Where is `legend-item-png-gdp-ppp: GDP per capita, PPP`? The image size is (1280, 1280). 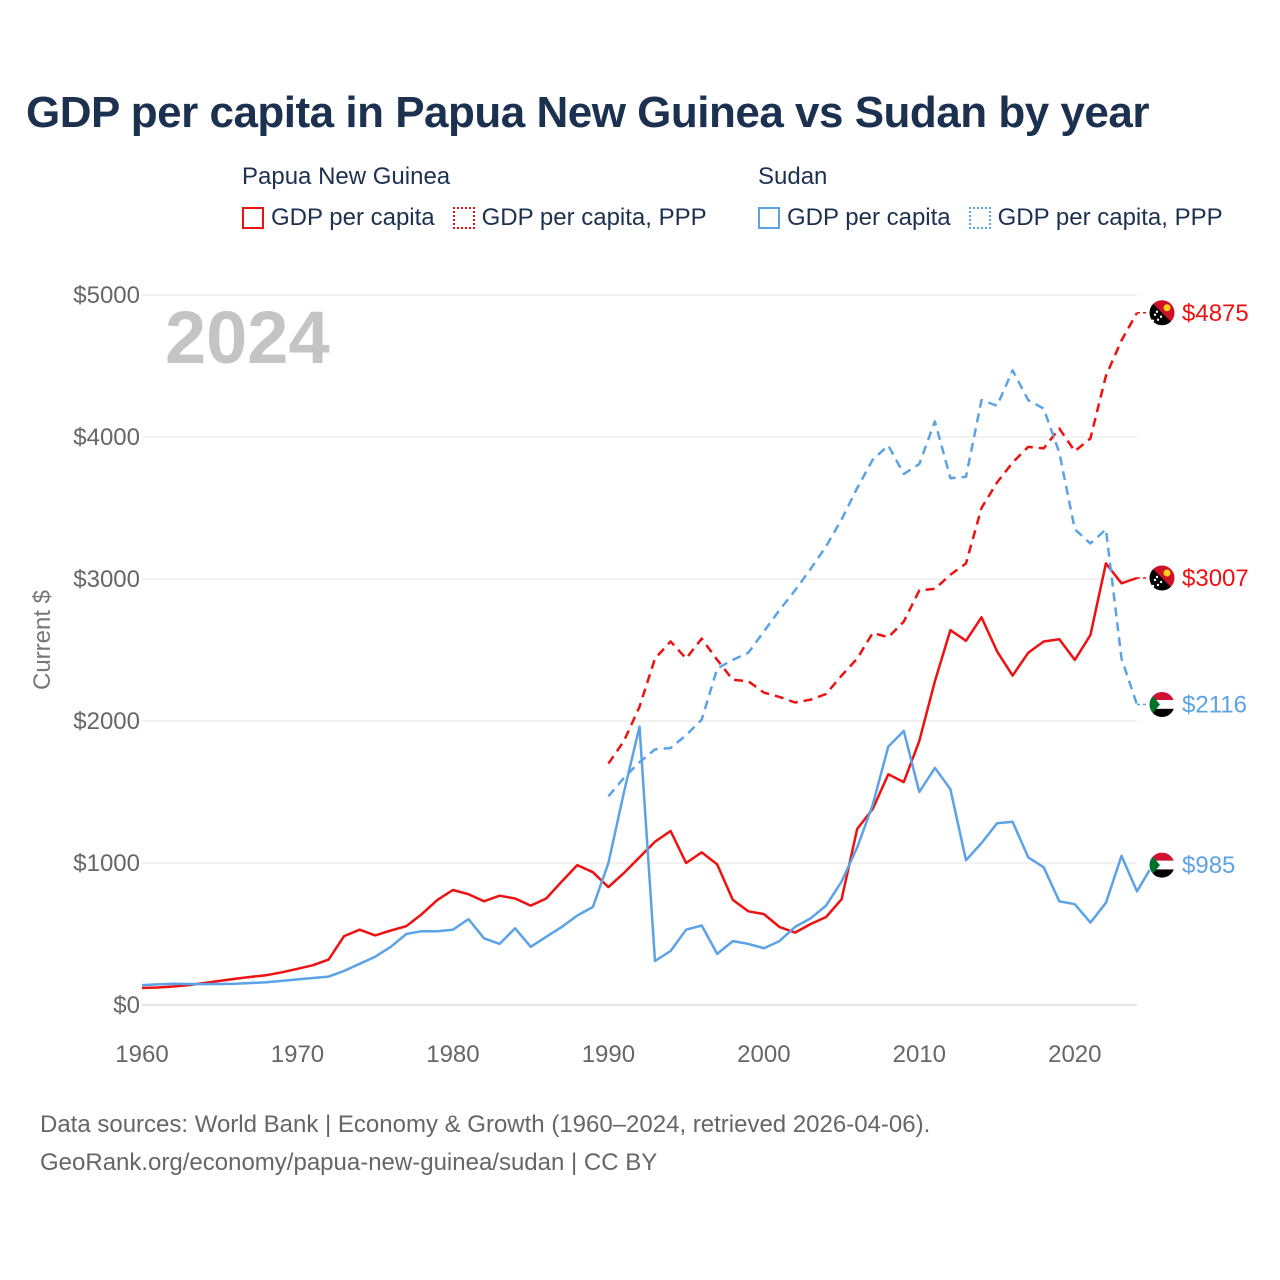
legend-item-png-gdp-ppp: GDP per capita, PPP is located at coordinates (579, 218).